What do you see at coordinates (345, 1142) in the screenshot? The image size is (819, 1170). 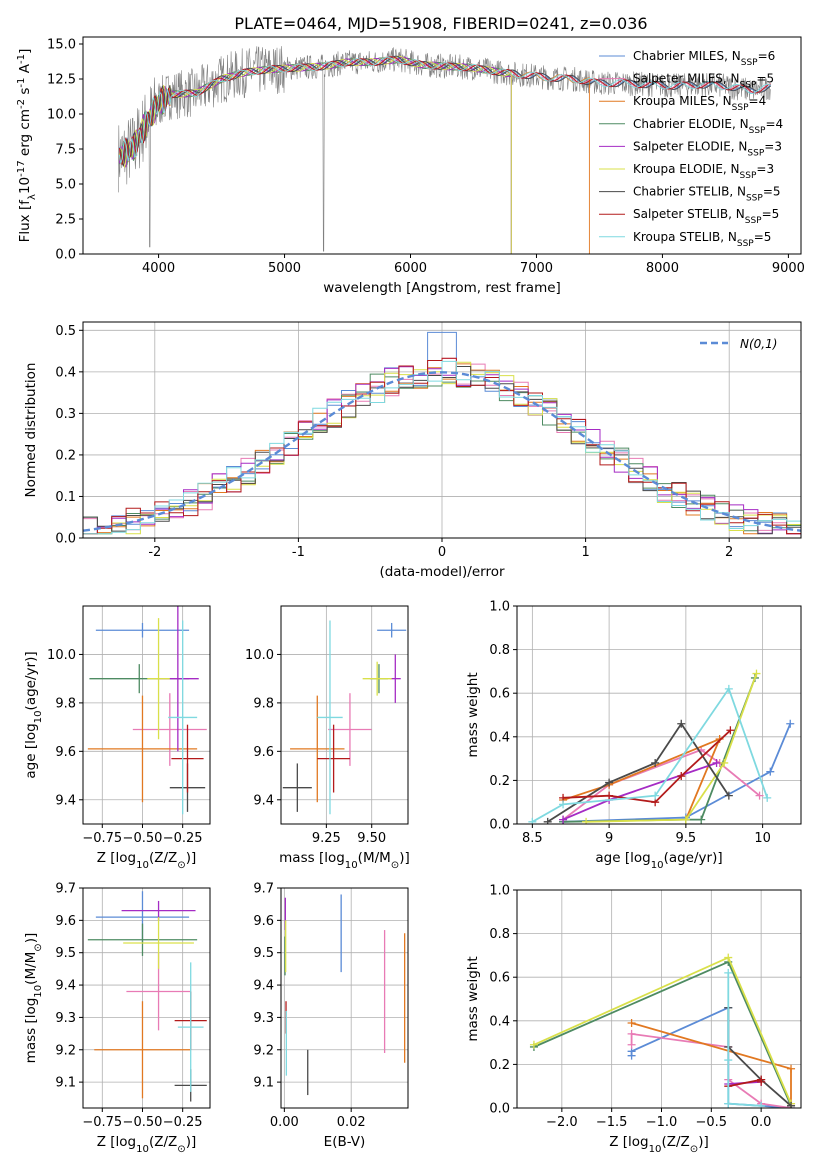 I see `x-axis-label: E(B-V)` at bounding box center [345, 1142].